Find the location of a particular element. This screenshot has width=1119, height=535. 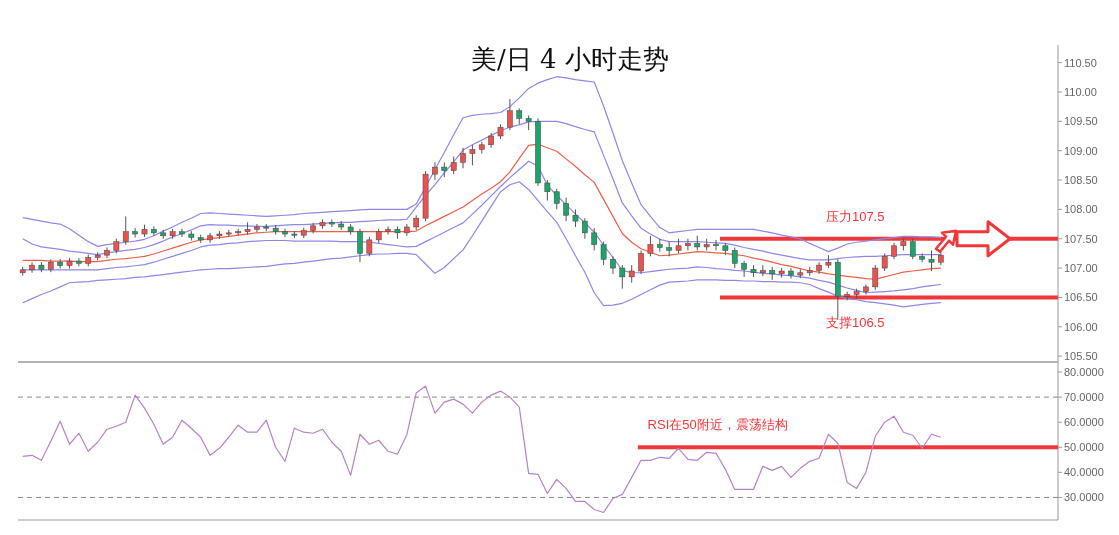

y-tick-label: 105.50 is located at coordinates (1081, 356).